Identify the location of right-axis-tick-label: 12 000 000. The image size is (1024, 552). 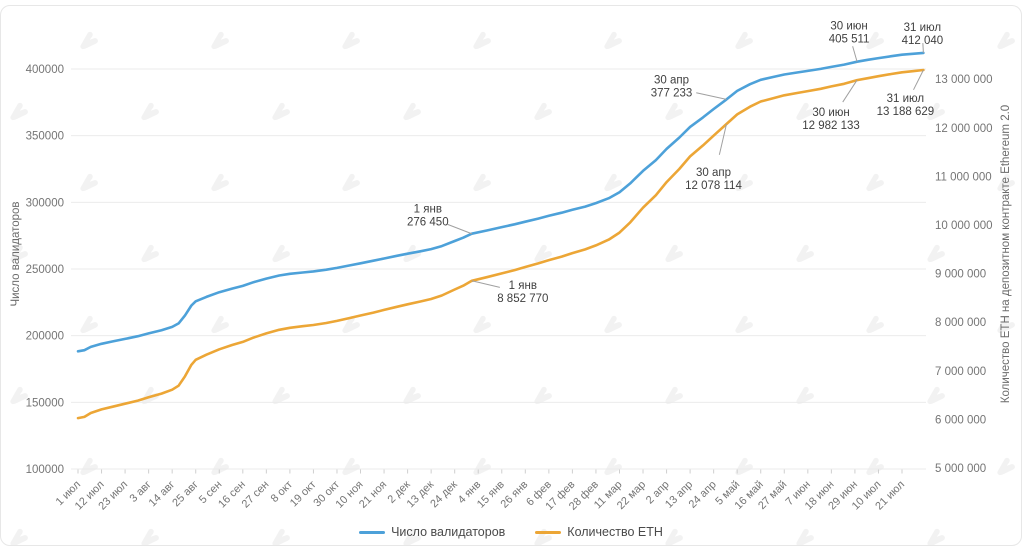
(964, 129).